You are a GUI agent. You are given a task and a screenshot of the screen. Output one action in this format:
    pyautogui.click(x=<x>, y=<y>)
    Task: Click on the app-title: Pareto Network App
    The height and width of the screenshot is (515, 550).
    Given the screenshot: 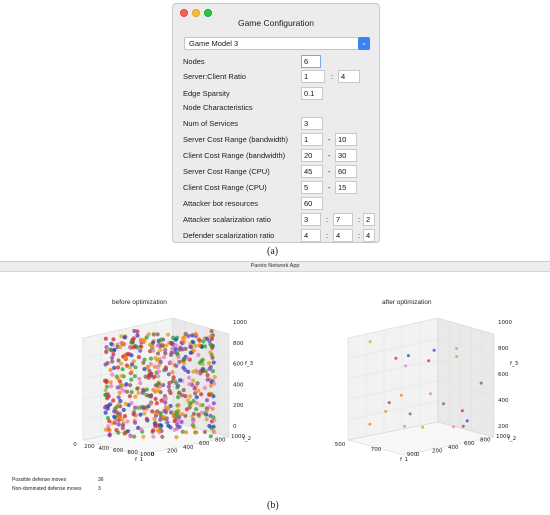 What is the action you would take?
    pyautogui.click(x=275, y=266)
    